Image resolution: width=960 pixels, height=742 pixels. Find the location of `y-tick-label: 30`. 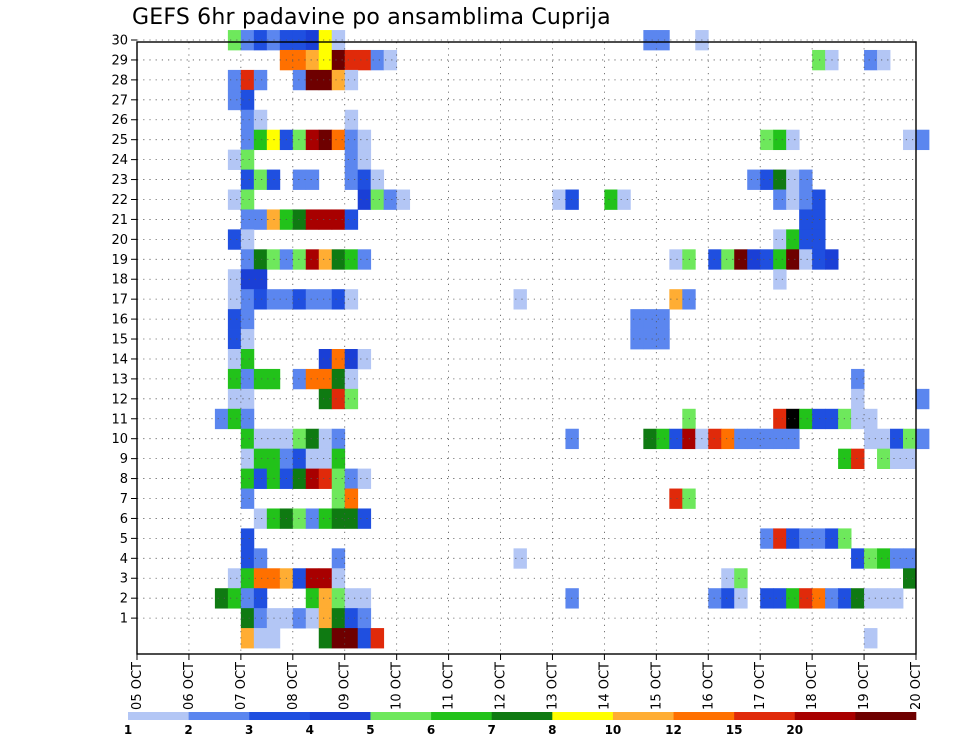

y-tick-label: 30 is located at coordinates (119, 41).